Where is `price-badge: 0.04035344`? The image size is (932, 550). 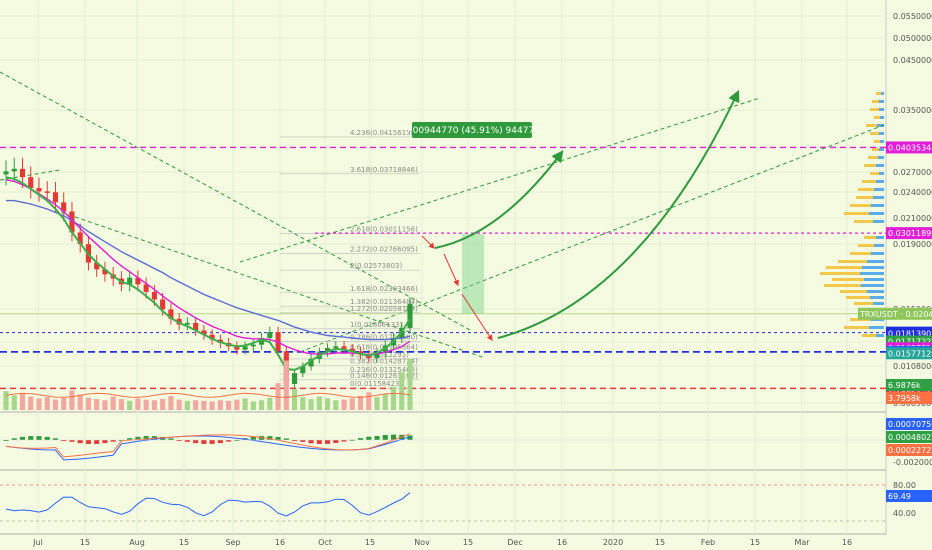 price-badge: 0.04035344 is located at coordinates (910, 147).